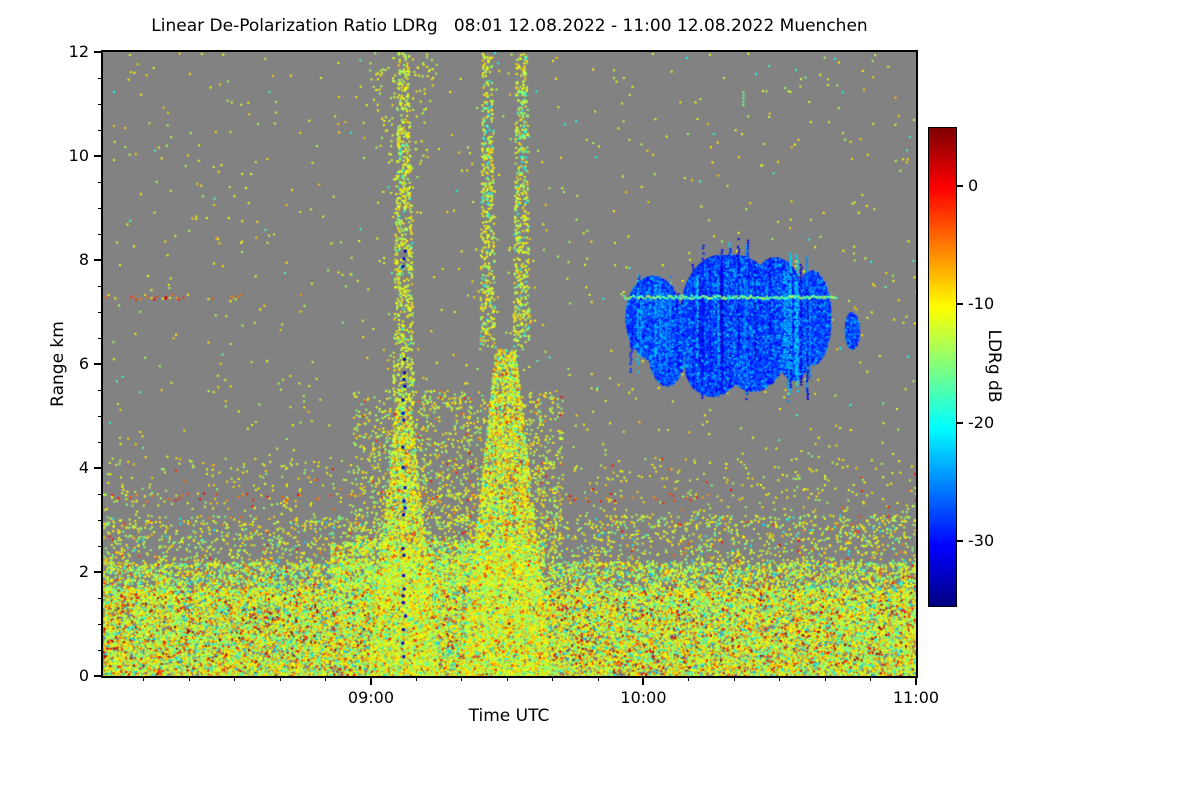 The width and height of the screenshot is (1200, 800). I want to click on y-tick-label: 10, so click(78, 155).